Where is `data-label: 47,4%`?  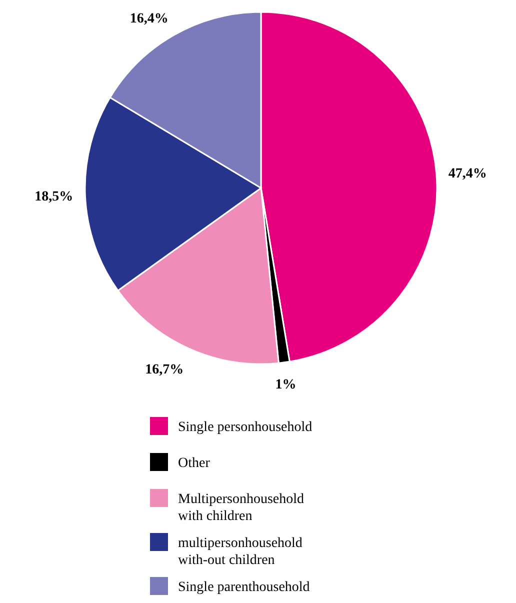
data-label: 47,4% is located at coordinates (467, 174).